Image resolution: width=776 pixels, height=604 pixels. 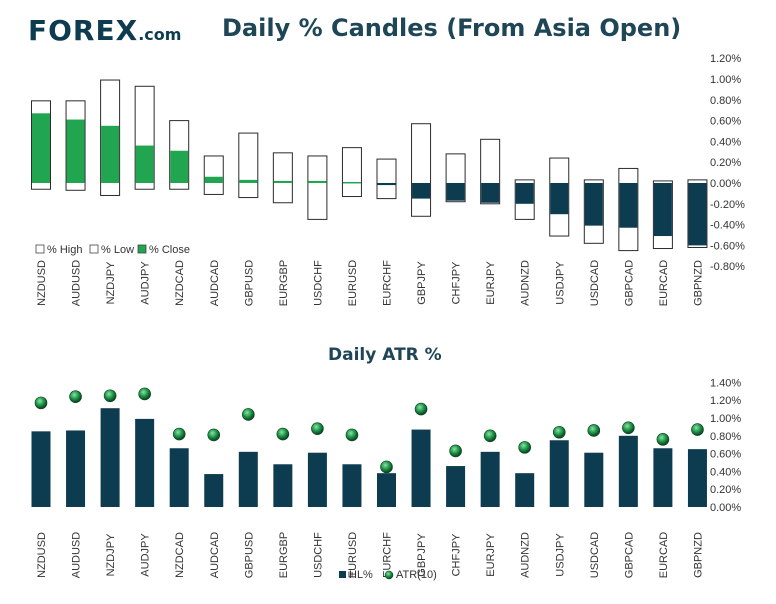 What do you see at coordinates (526, 555) in the screenshot?
I see `atr-category-label: AUDNZD` at bounding box center [526, 555].